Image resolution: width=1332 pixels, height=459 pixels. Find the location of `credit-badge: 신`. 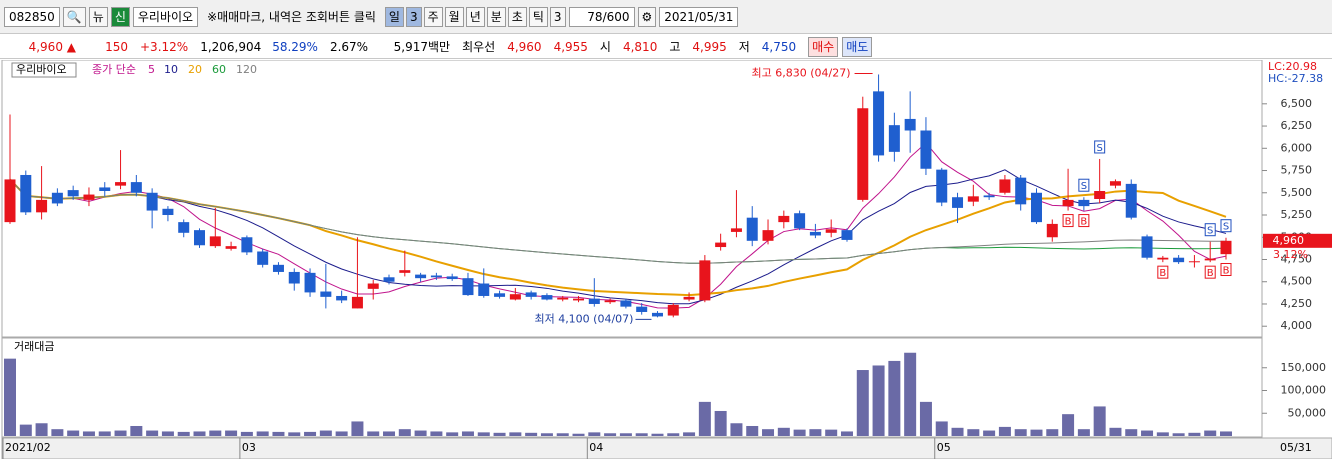

credit-badge: 신 is located at coordinates (120, 16).